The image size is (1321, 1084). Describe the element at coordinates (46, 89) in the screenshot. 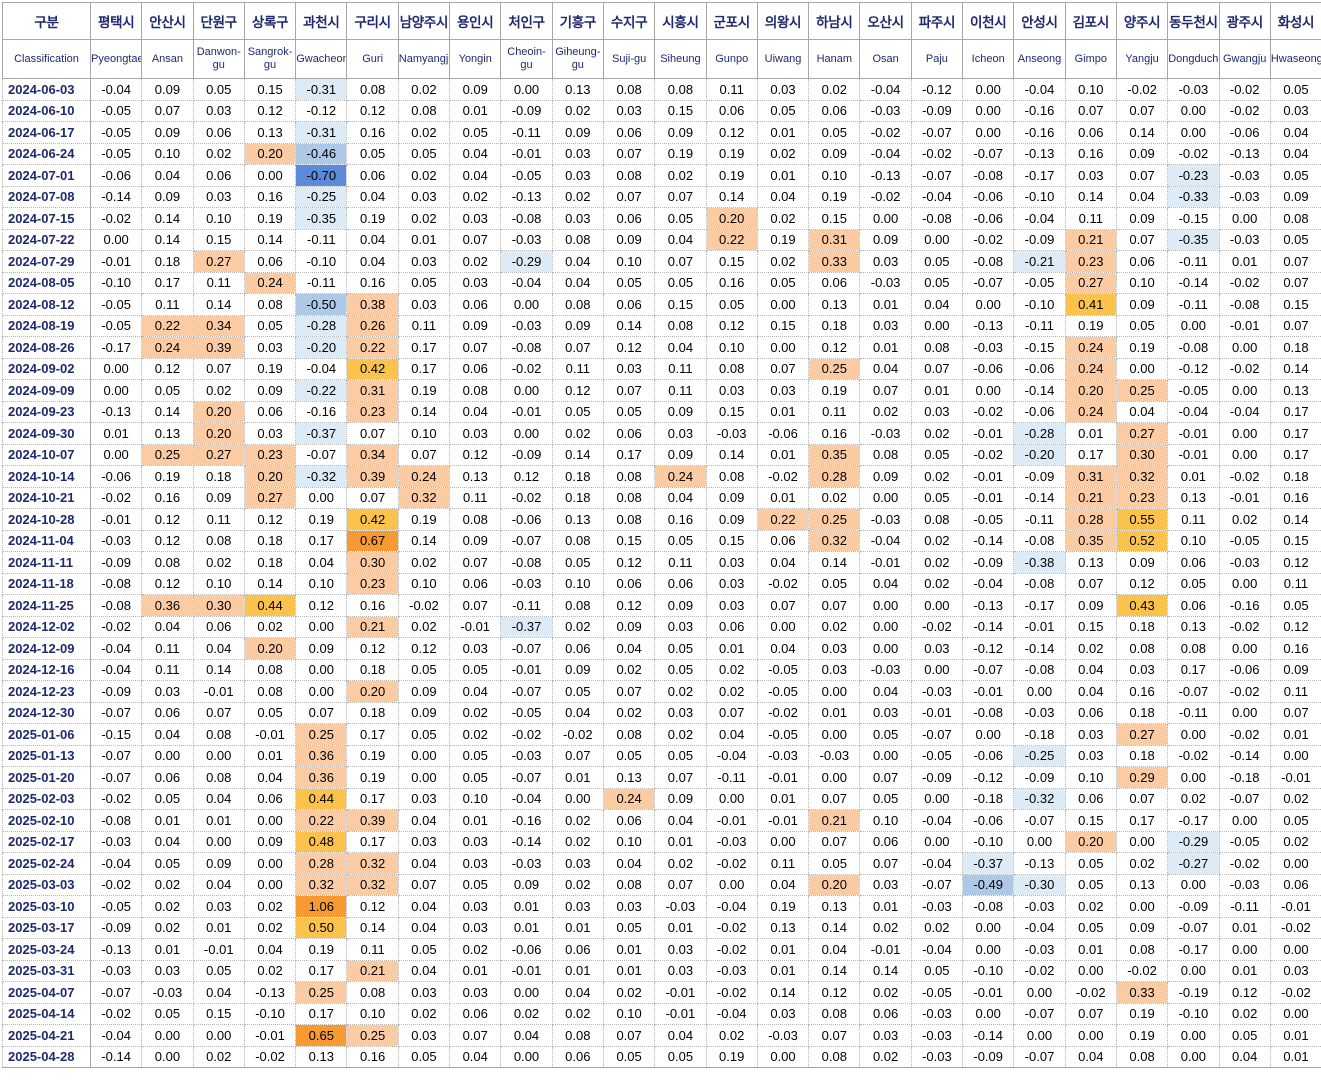

I see `row-date-cell: 2024-06-03` at that location.